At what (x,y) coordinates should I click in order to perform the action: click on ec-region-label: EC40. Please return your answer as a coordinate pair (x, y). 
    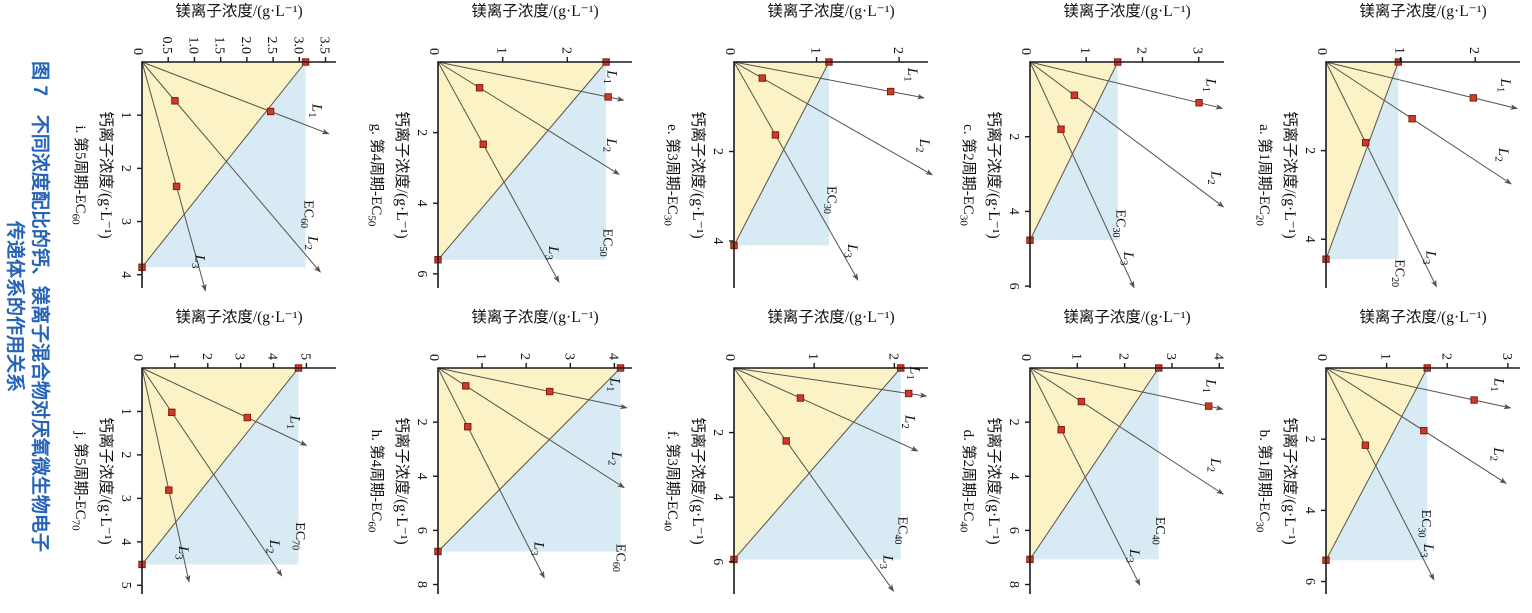
    Looking at the image, I should click on (1158, 531).